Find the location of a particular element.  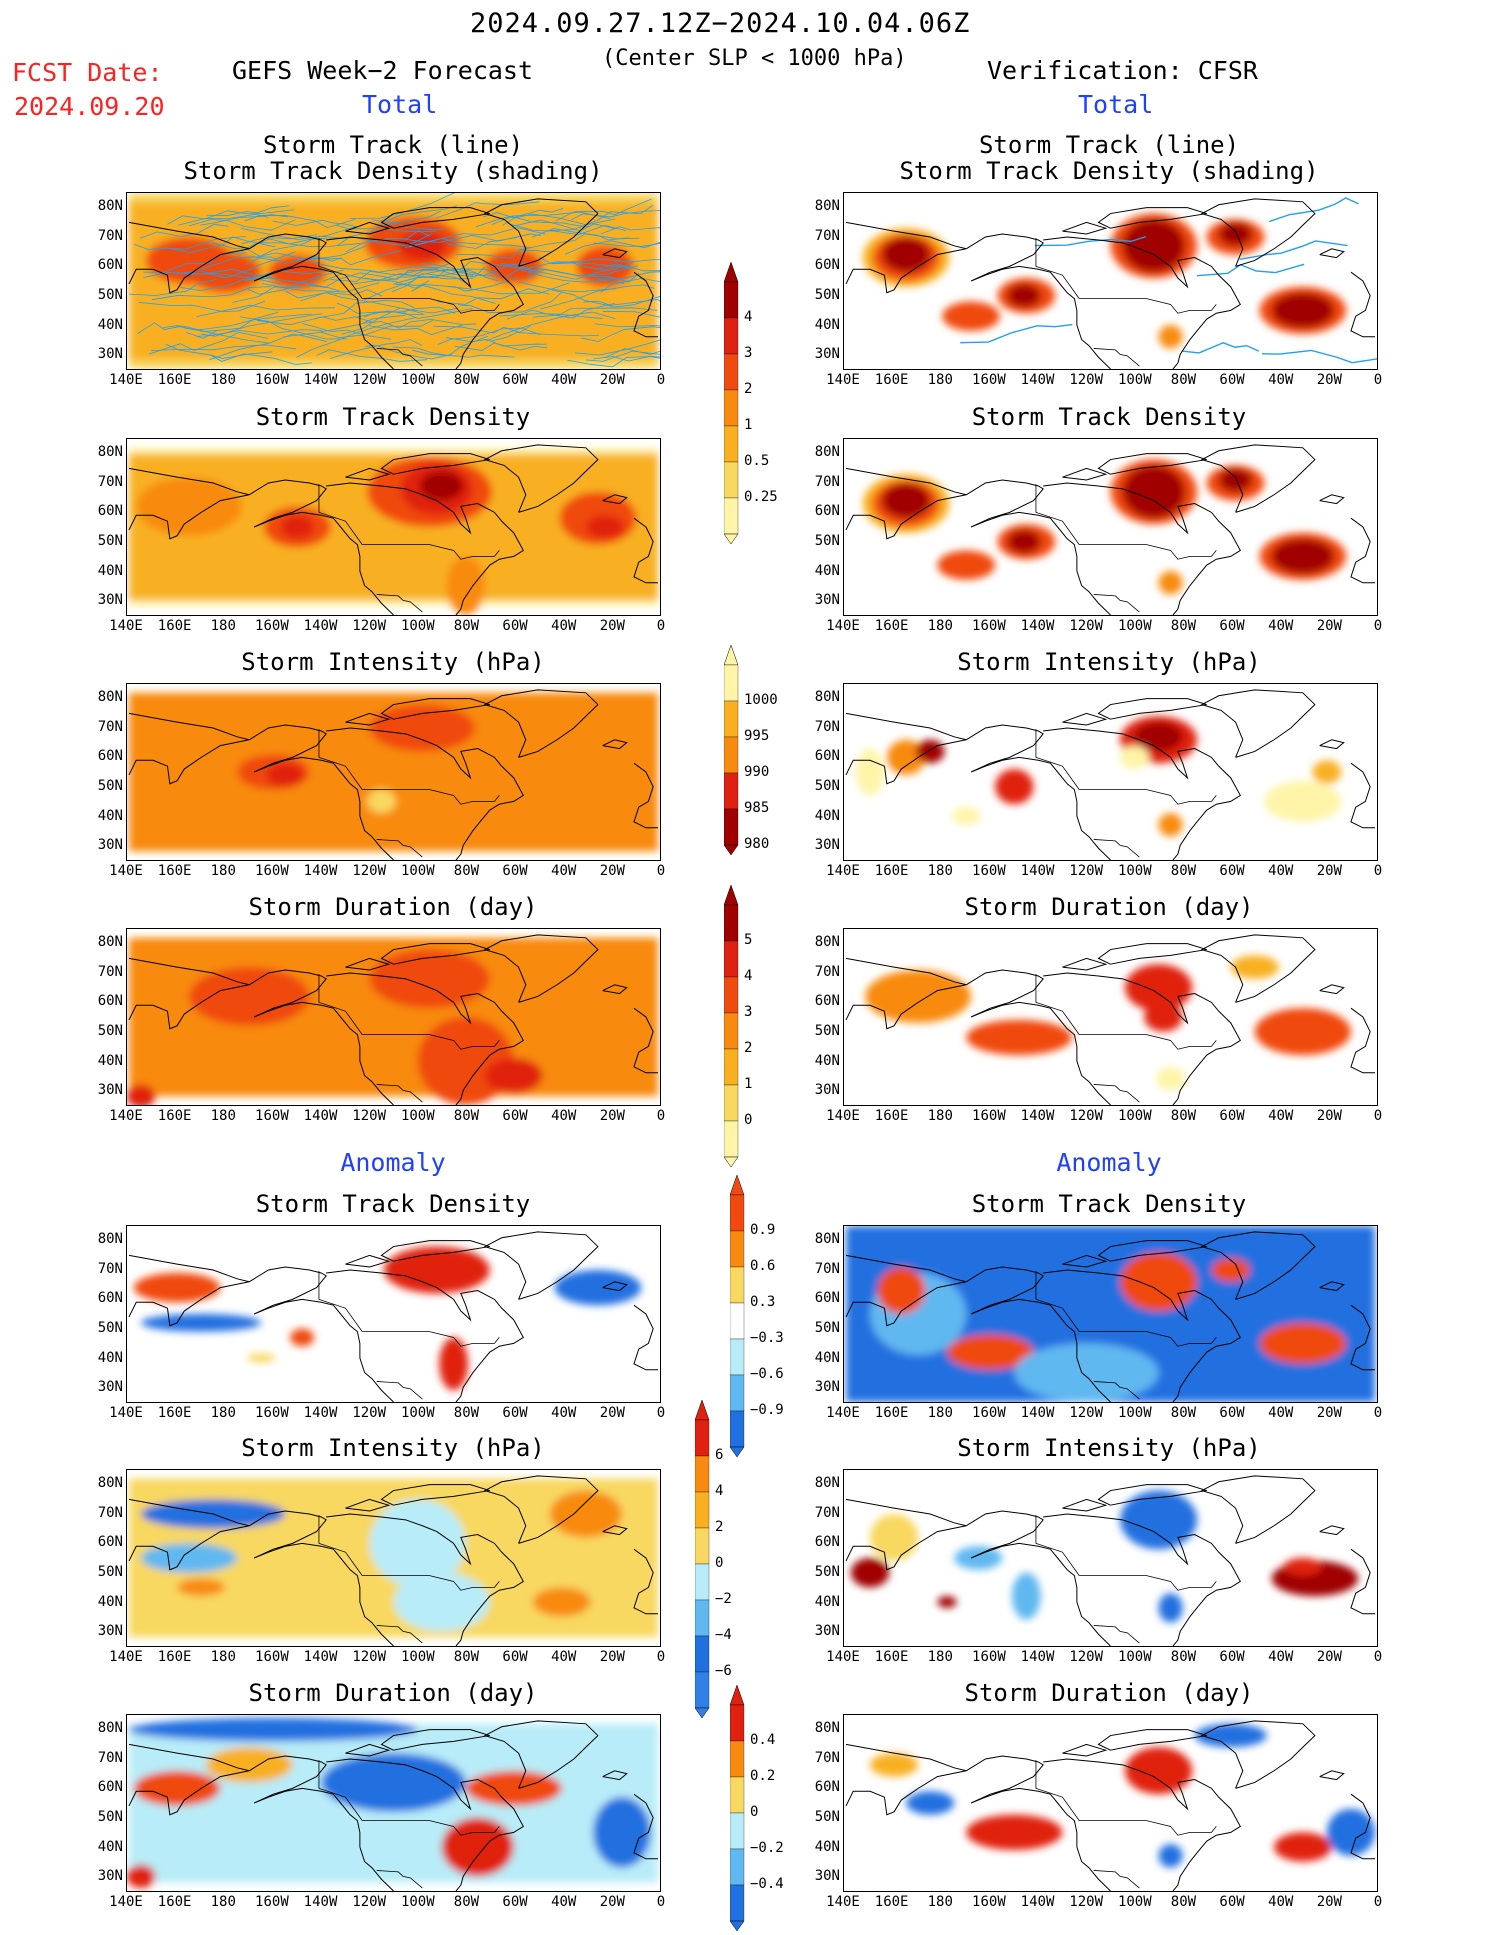

colorbar-tick-label: 2 is located at coordinates (719, 1527).